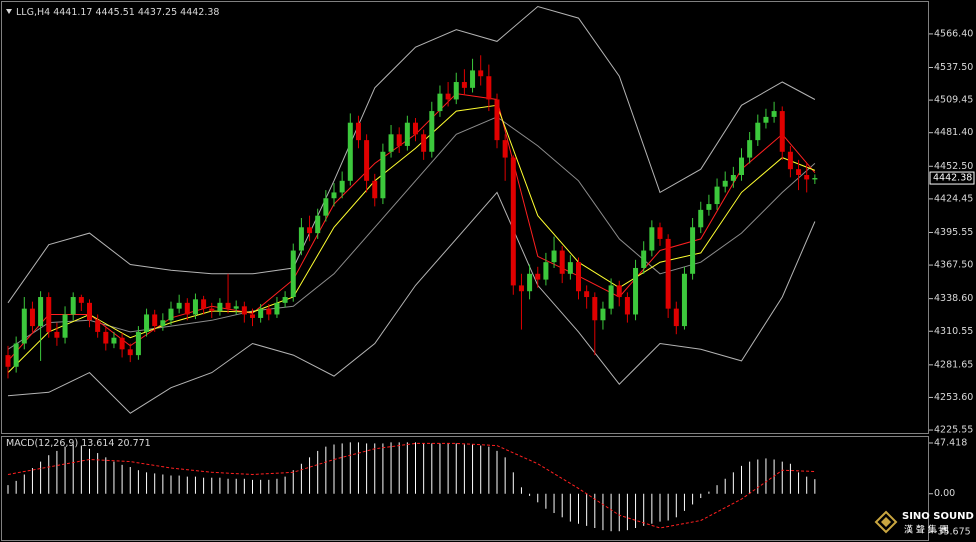  Describe the element at coordinates (953, 100) in the screenshot. I see `y-tick-label: 4509.45` at that location.